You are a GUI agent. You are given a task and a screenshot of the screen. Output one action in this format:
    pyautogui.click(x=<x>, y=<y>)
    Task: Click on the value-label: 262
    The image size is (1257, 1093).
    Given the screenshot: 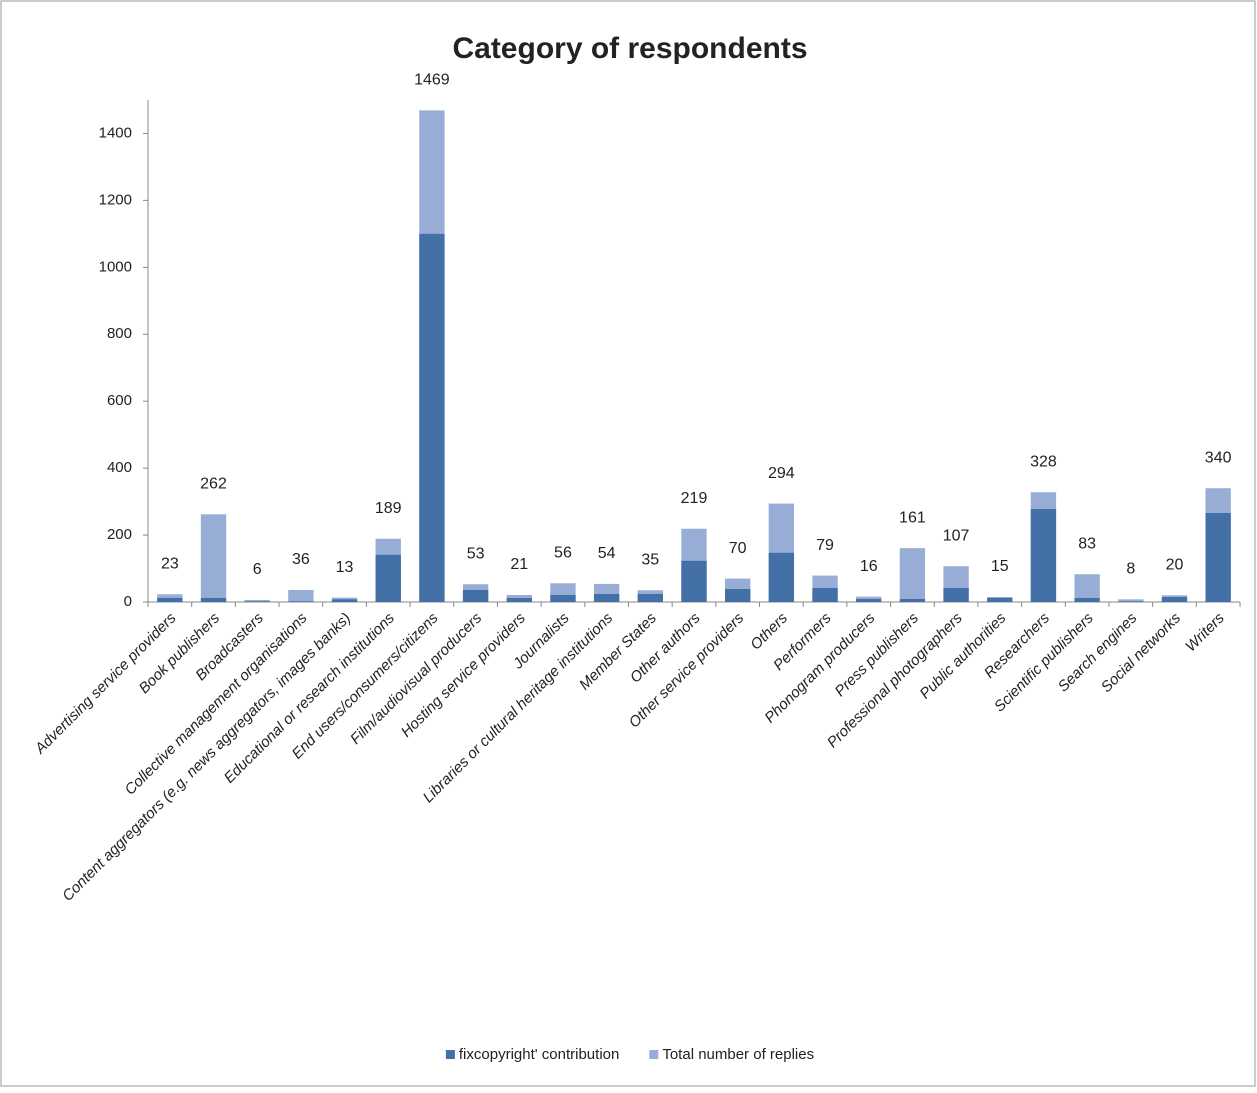 What is the action you would take?
    pyautogui.click(x=213, y=484)
    